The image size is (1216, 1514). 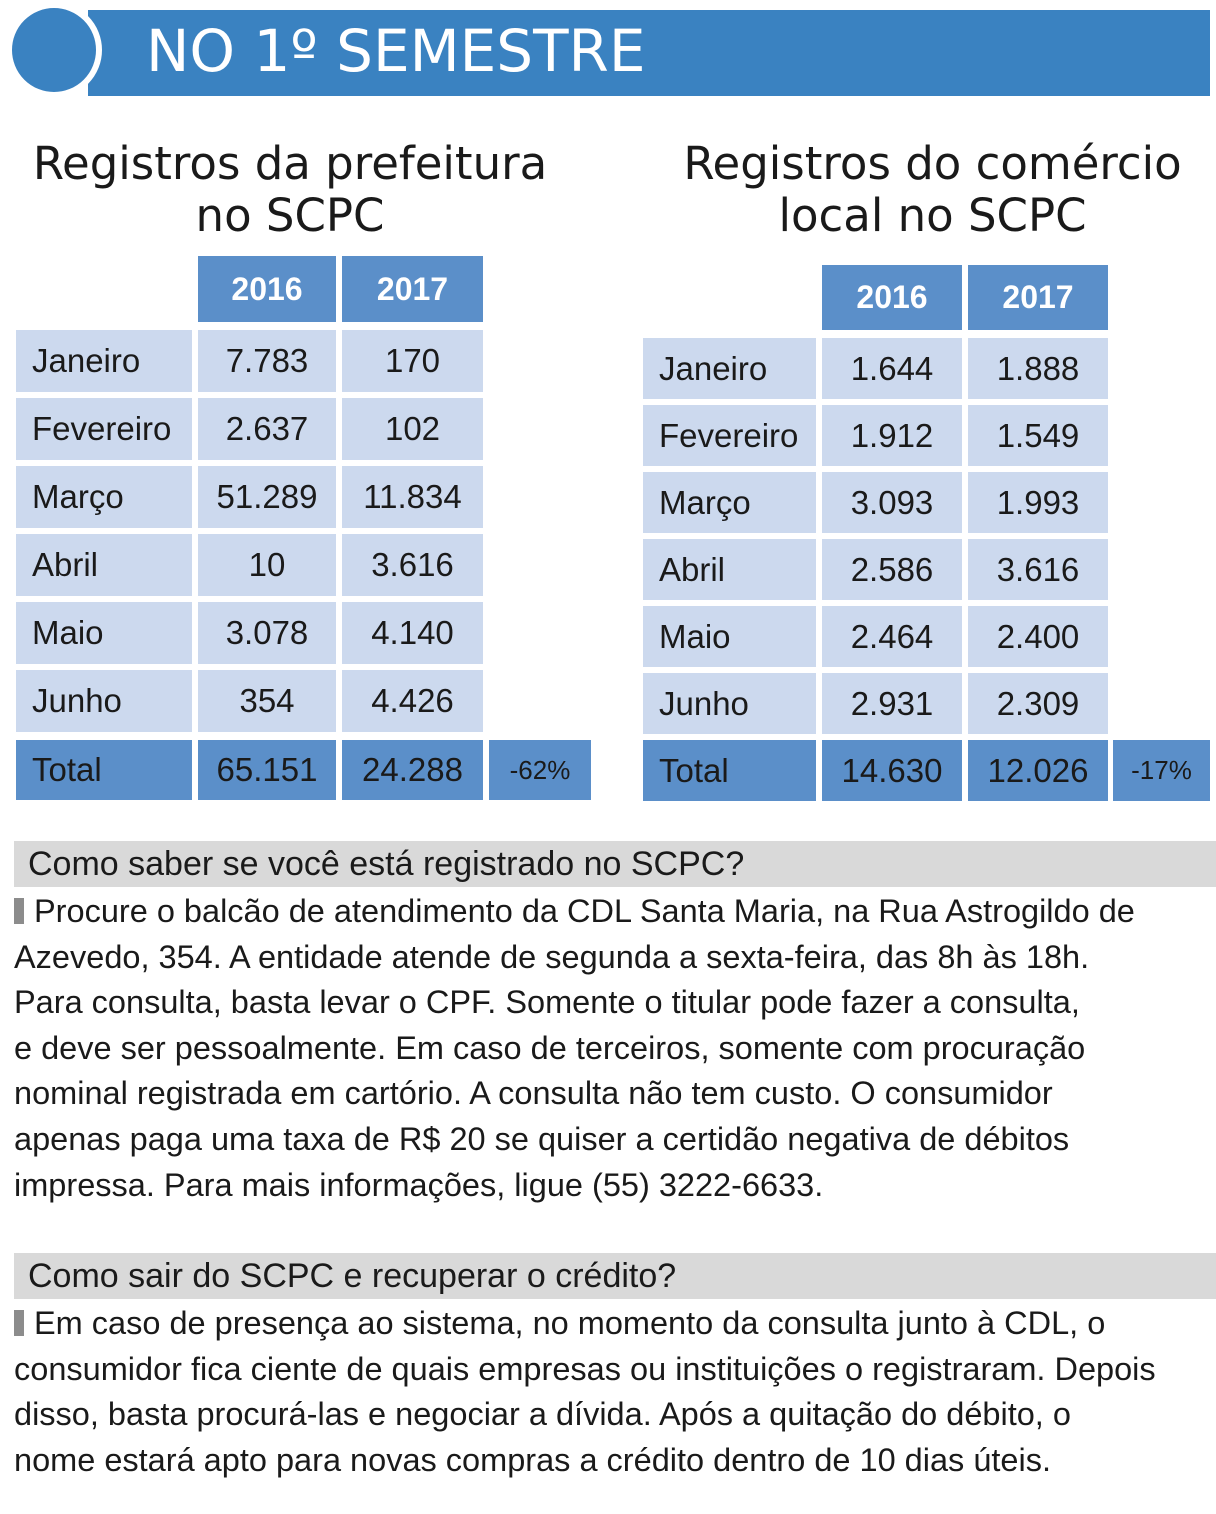 I want to click on prefeitura-col-2016: 2016, so click(x=267, y=289).